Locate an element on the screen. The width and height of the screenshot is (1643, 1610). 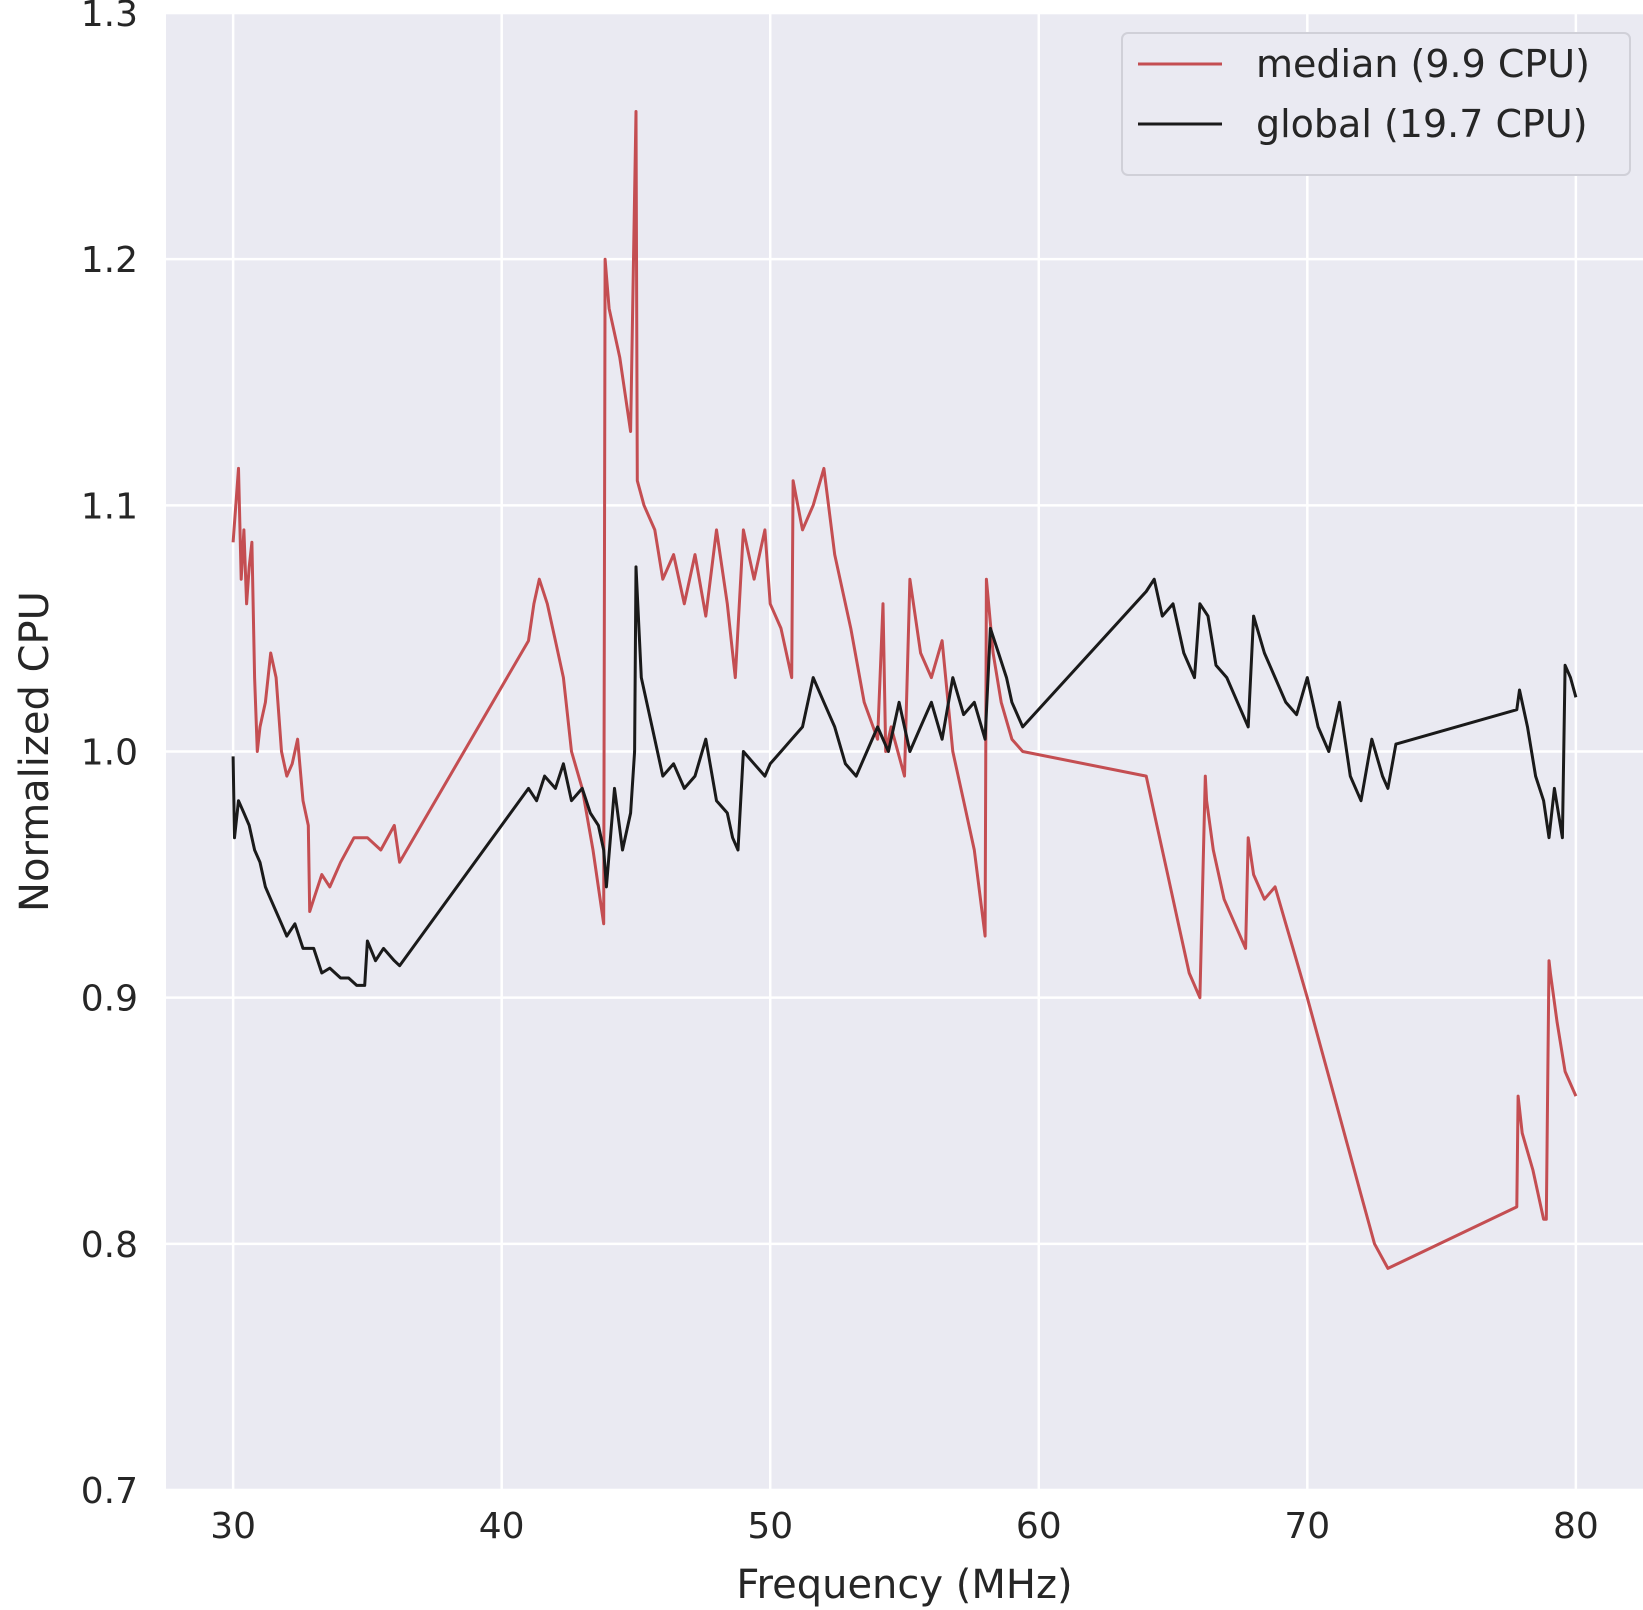
legend: median (9.9 CPU) global (19.7 CPU) is located at coordinates (1376, 104).